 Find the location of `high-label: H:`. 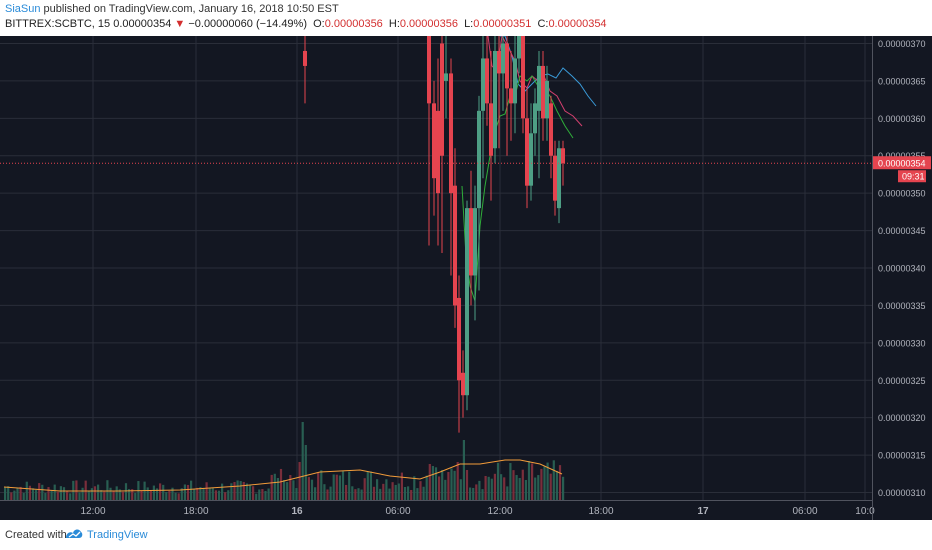

high-label: H: is located at coordinates (394, 24).